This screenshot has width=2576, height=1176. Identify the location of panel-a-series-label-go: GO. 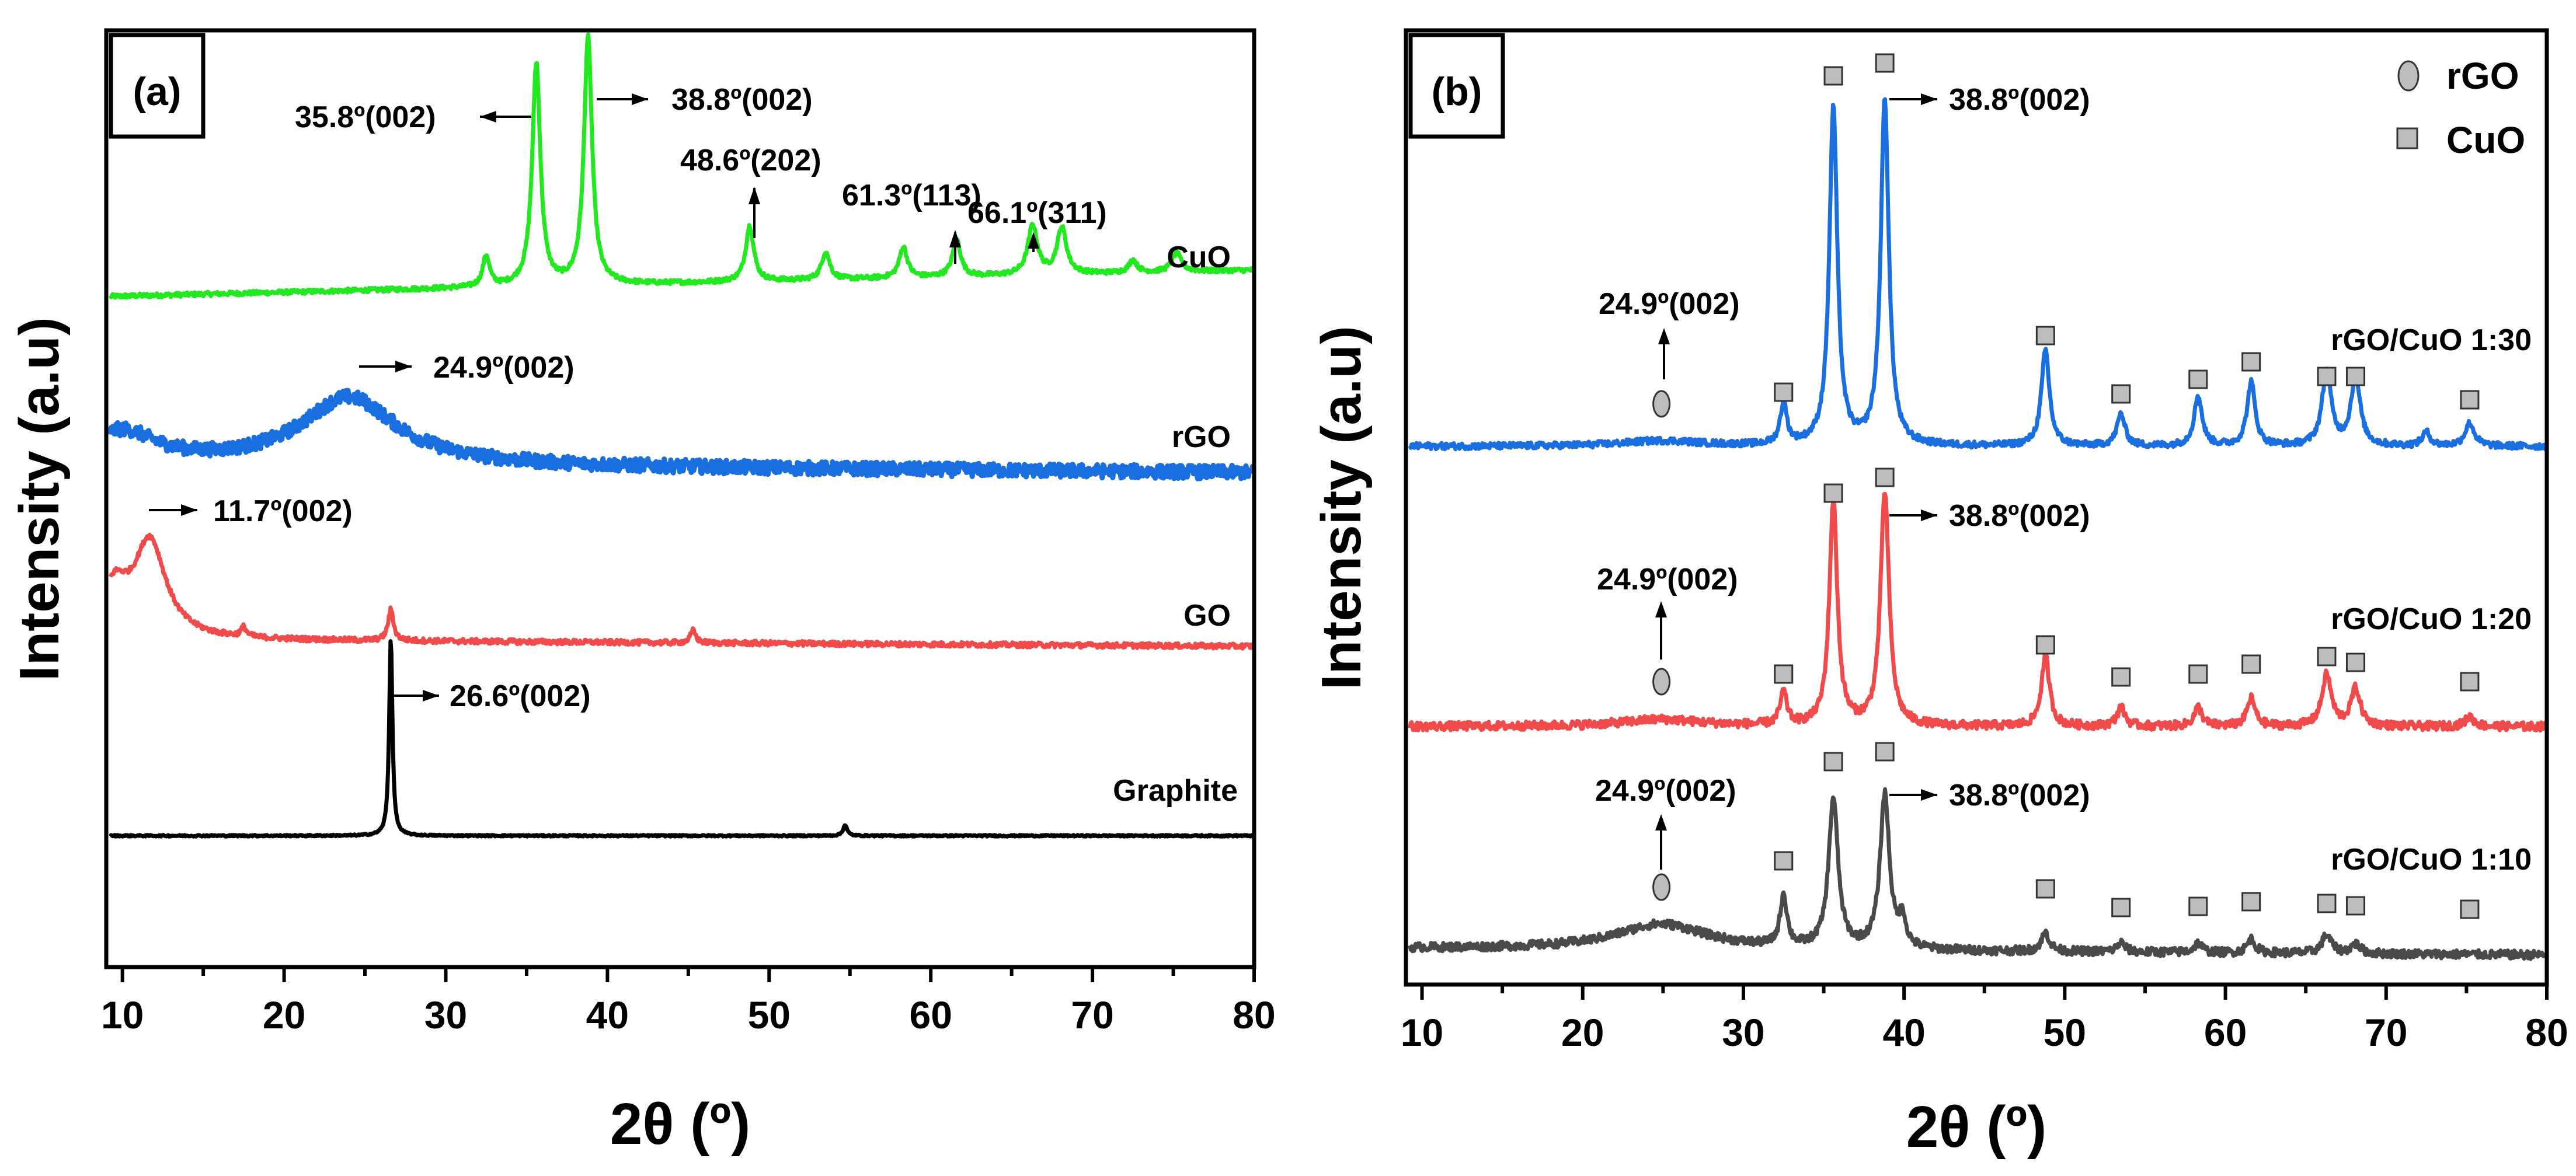
(1207, 616).